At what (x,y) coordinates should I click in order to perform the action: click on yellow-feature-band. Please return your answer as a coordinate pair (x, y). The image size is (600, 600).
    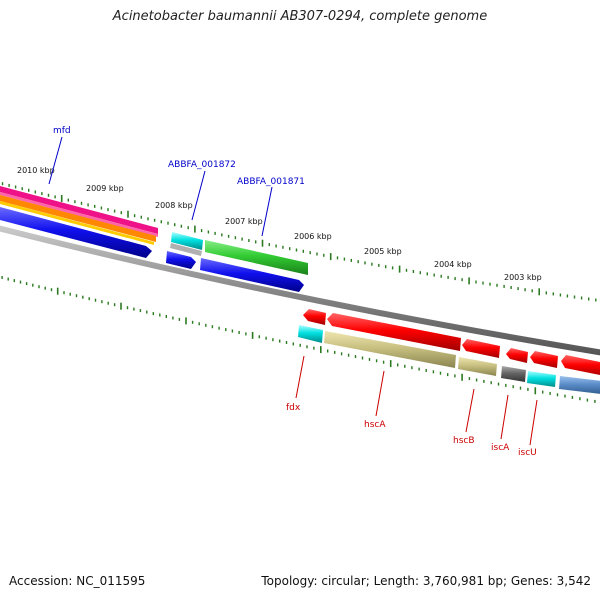
    Looking at the image, I should click on (77, 223).